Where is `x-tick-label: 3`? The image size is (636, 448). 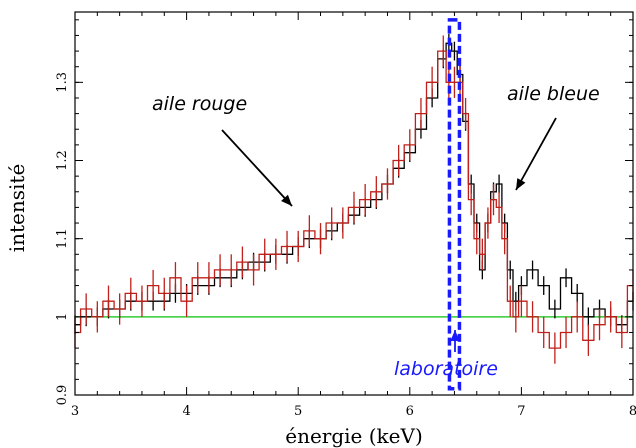 x-tick-label: 3 is located at coordinates (75, 411).